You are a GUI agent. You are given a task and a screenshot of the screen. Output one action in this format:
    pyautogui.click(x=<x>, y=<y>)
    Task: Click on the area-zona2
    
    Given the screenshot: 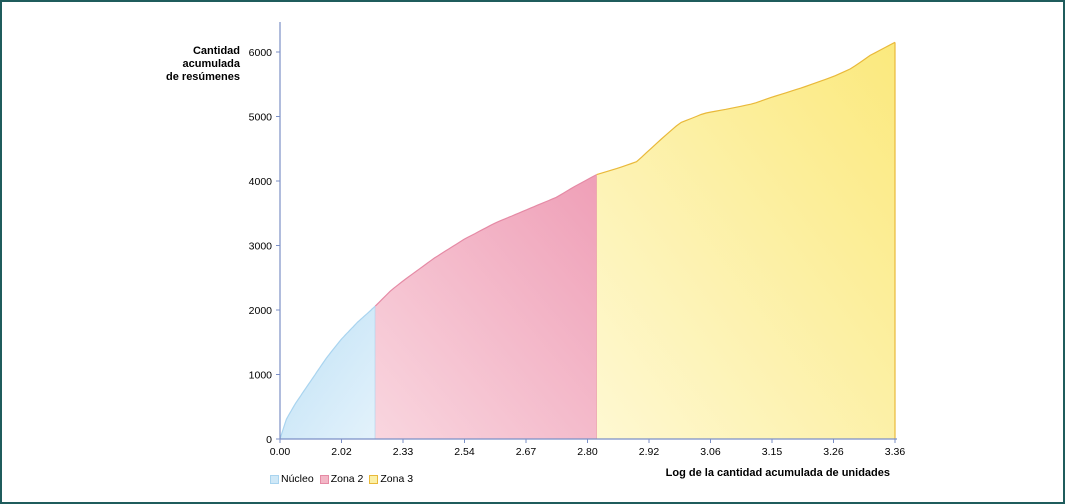 What is the action you would take?
    pyautogui.click(x=486, y=306)
    